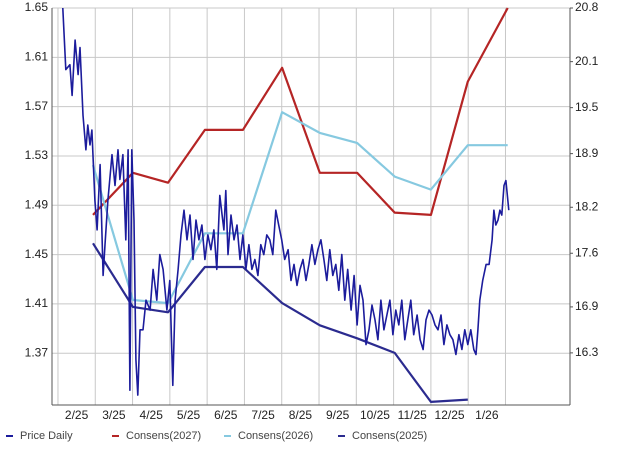 The image size is (620, 449). I want to click on x-tick-label: 7/25, so click(263, 415).